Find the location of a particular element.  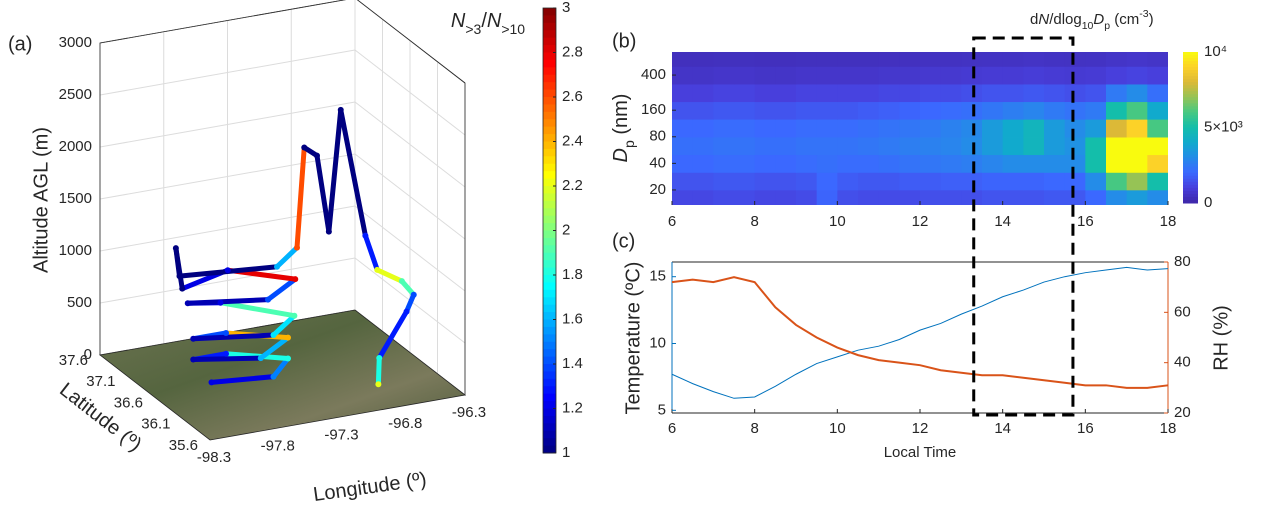

x-tick-label: -96.8 is located at coordinates (405, 423).